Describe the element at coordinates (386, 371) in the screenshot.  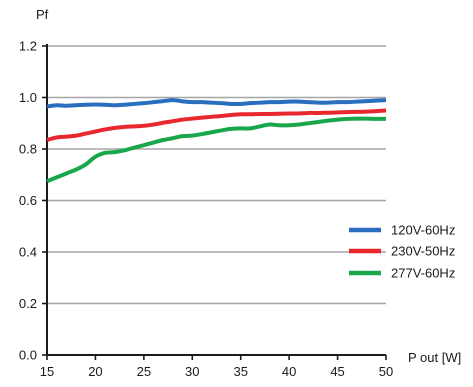
I see `x-tick-label: 50` at that location.